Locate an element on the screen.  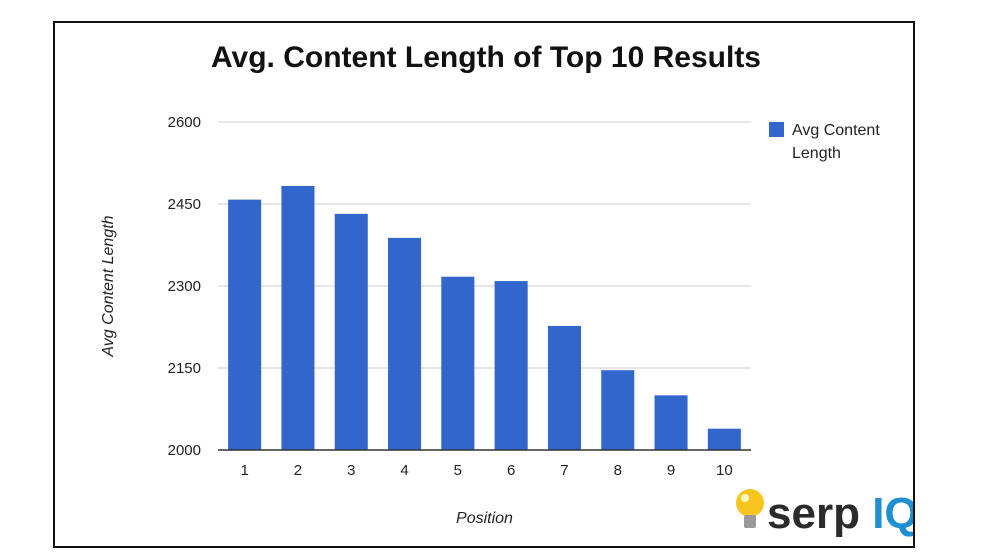
legend-label-line: Avg Content is located at coordinates (836, 130).